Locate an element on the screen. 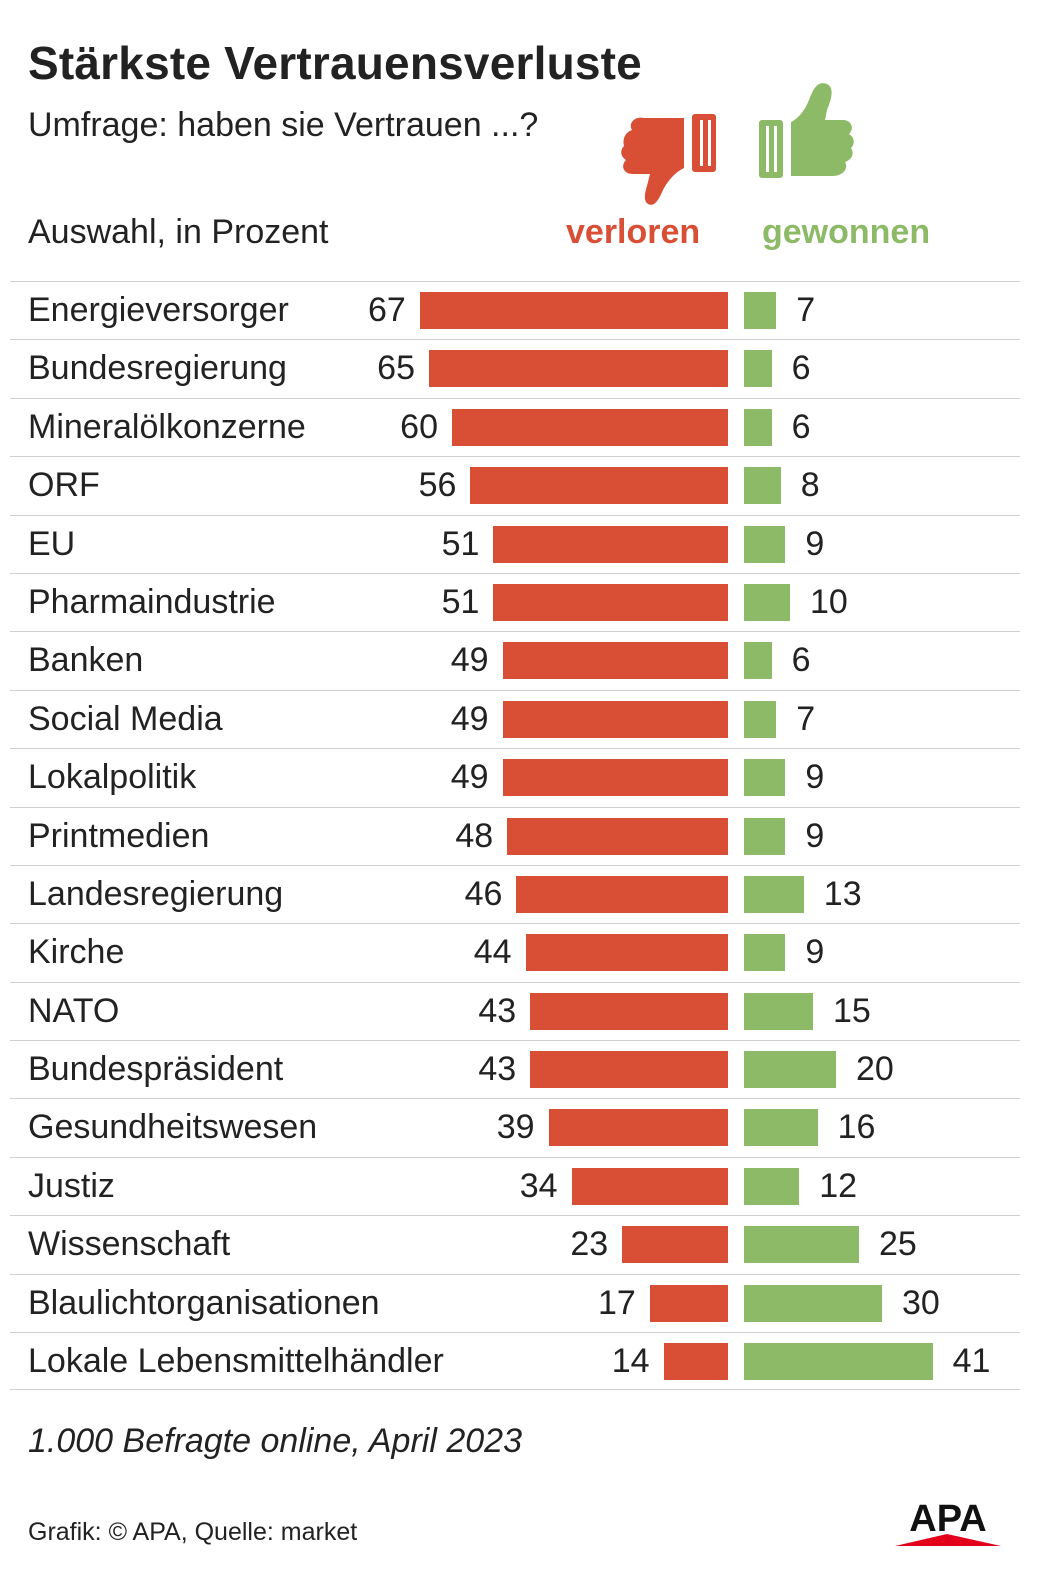  legend-won: gewonnen is located at coordinates (846, 232).